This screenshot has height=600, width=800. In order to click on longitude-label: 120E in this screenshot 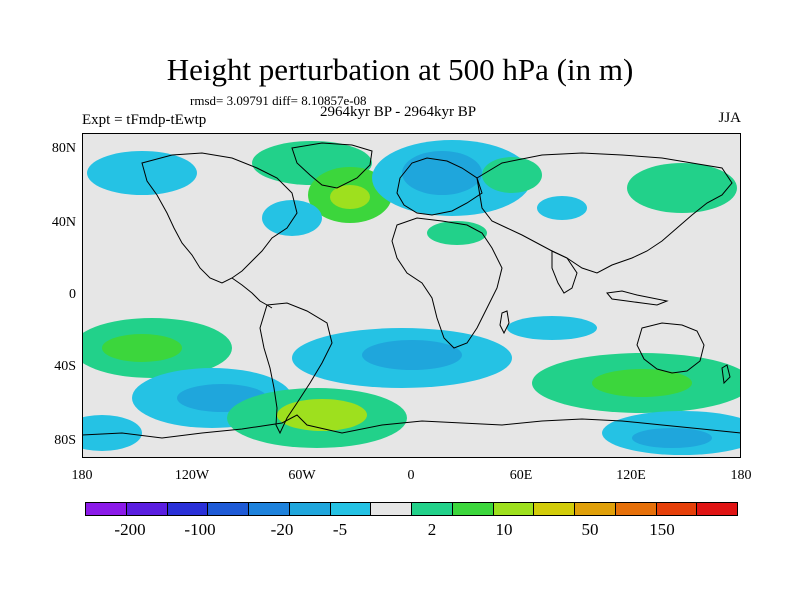, I will do `click(631, 475)`.